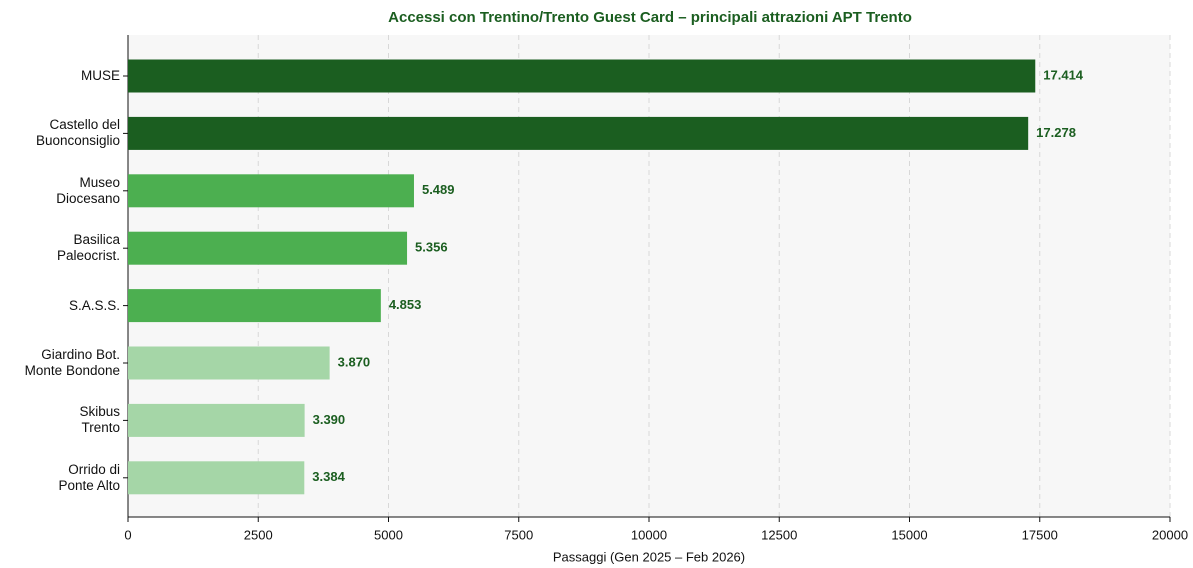 Image resolution: width=1193 pixels, height=568 pixels. What do you see at coordinates (1056, 132) in the screenshot?
I see `value-label: 17.278` at bounding box center [1056, 132].